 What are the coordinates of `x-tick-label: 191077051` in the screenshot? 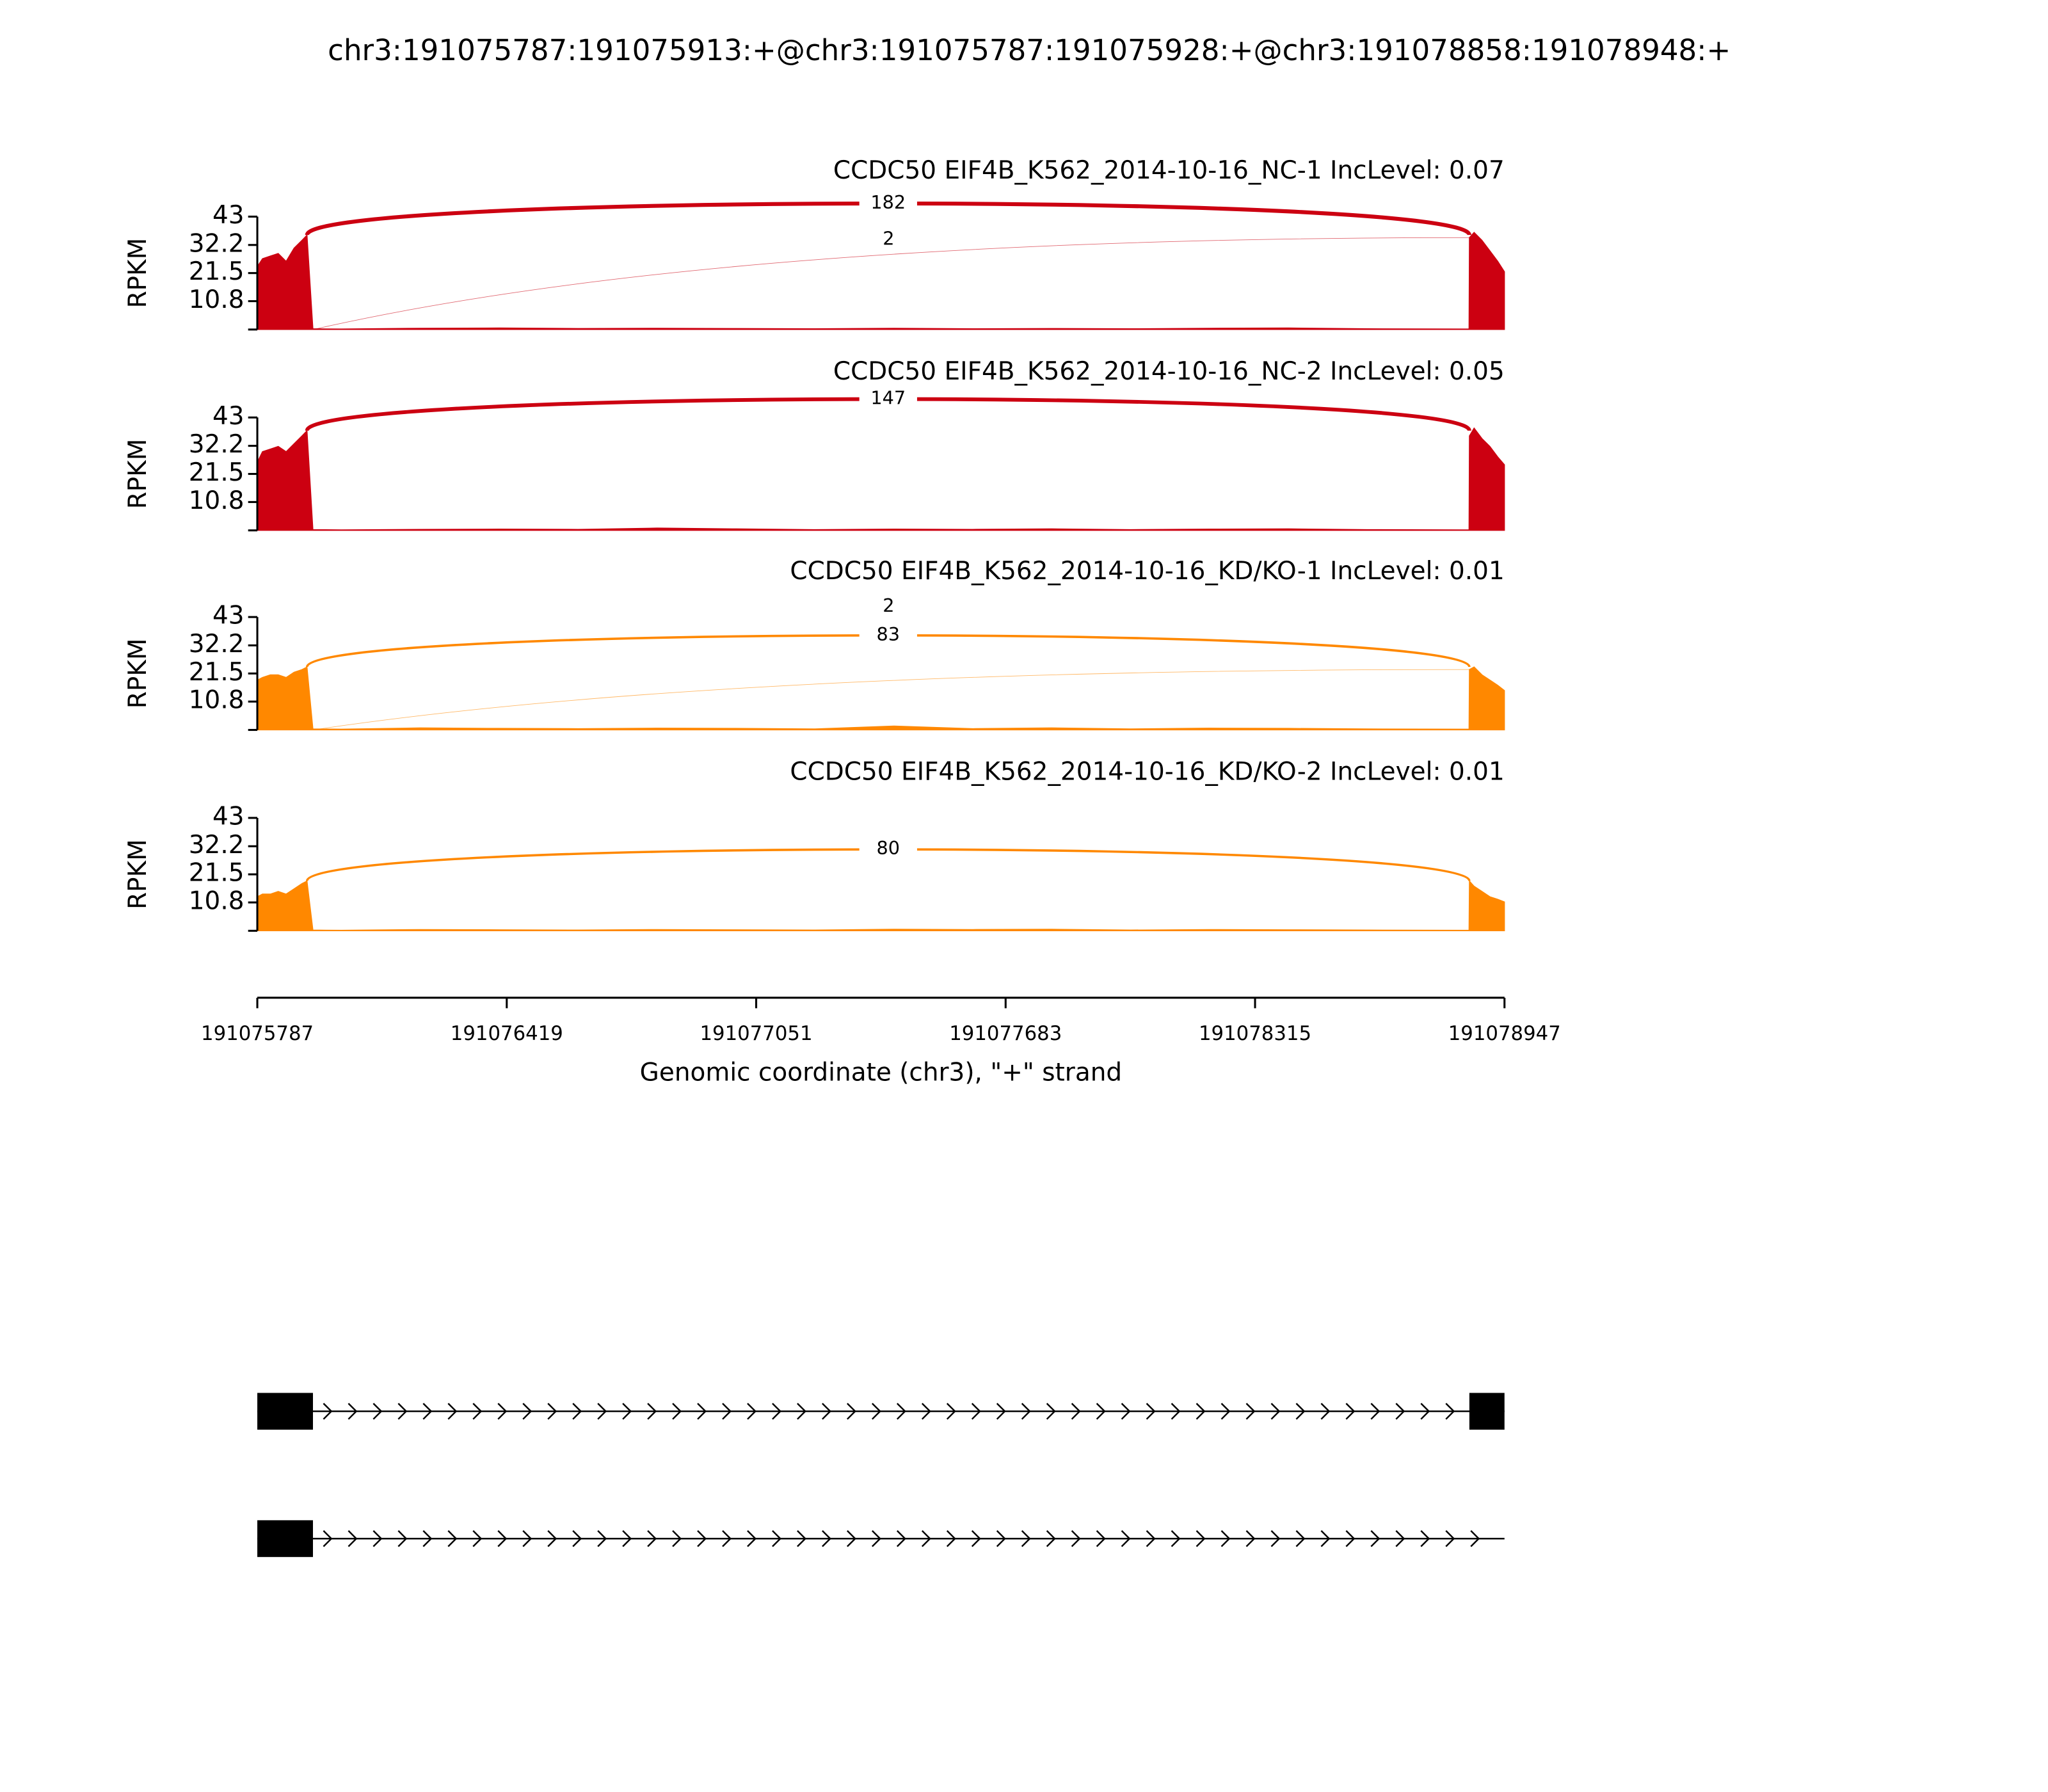 It's located at (756, 1033).